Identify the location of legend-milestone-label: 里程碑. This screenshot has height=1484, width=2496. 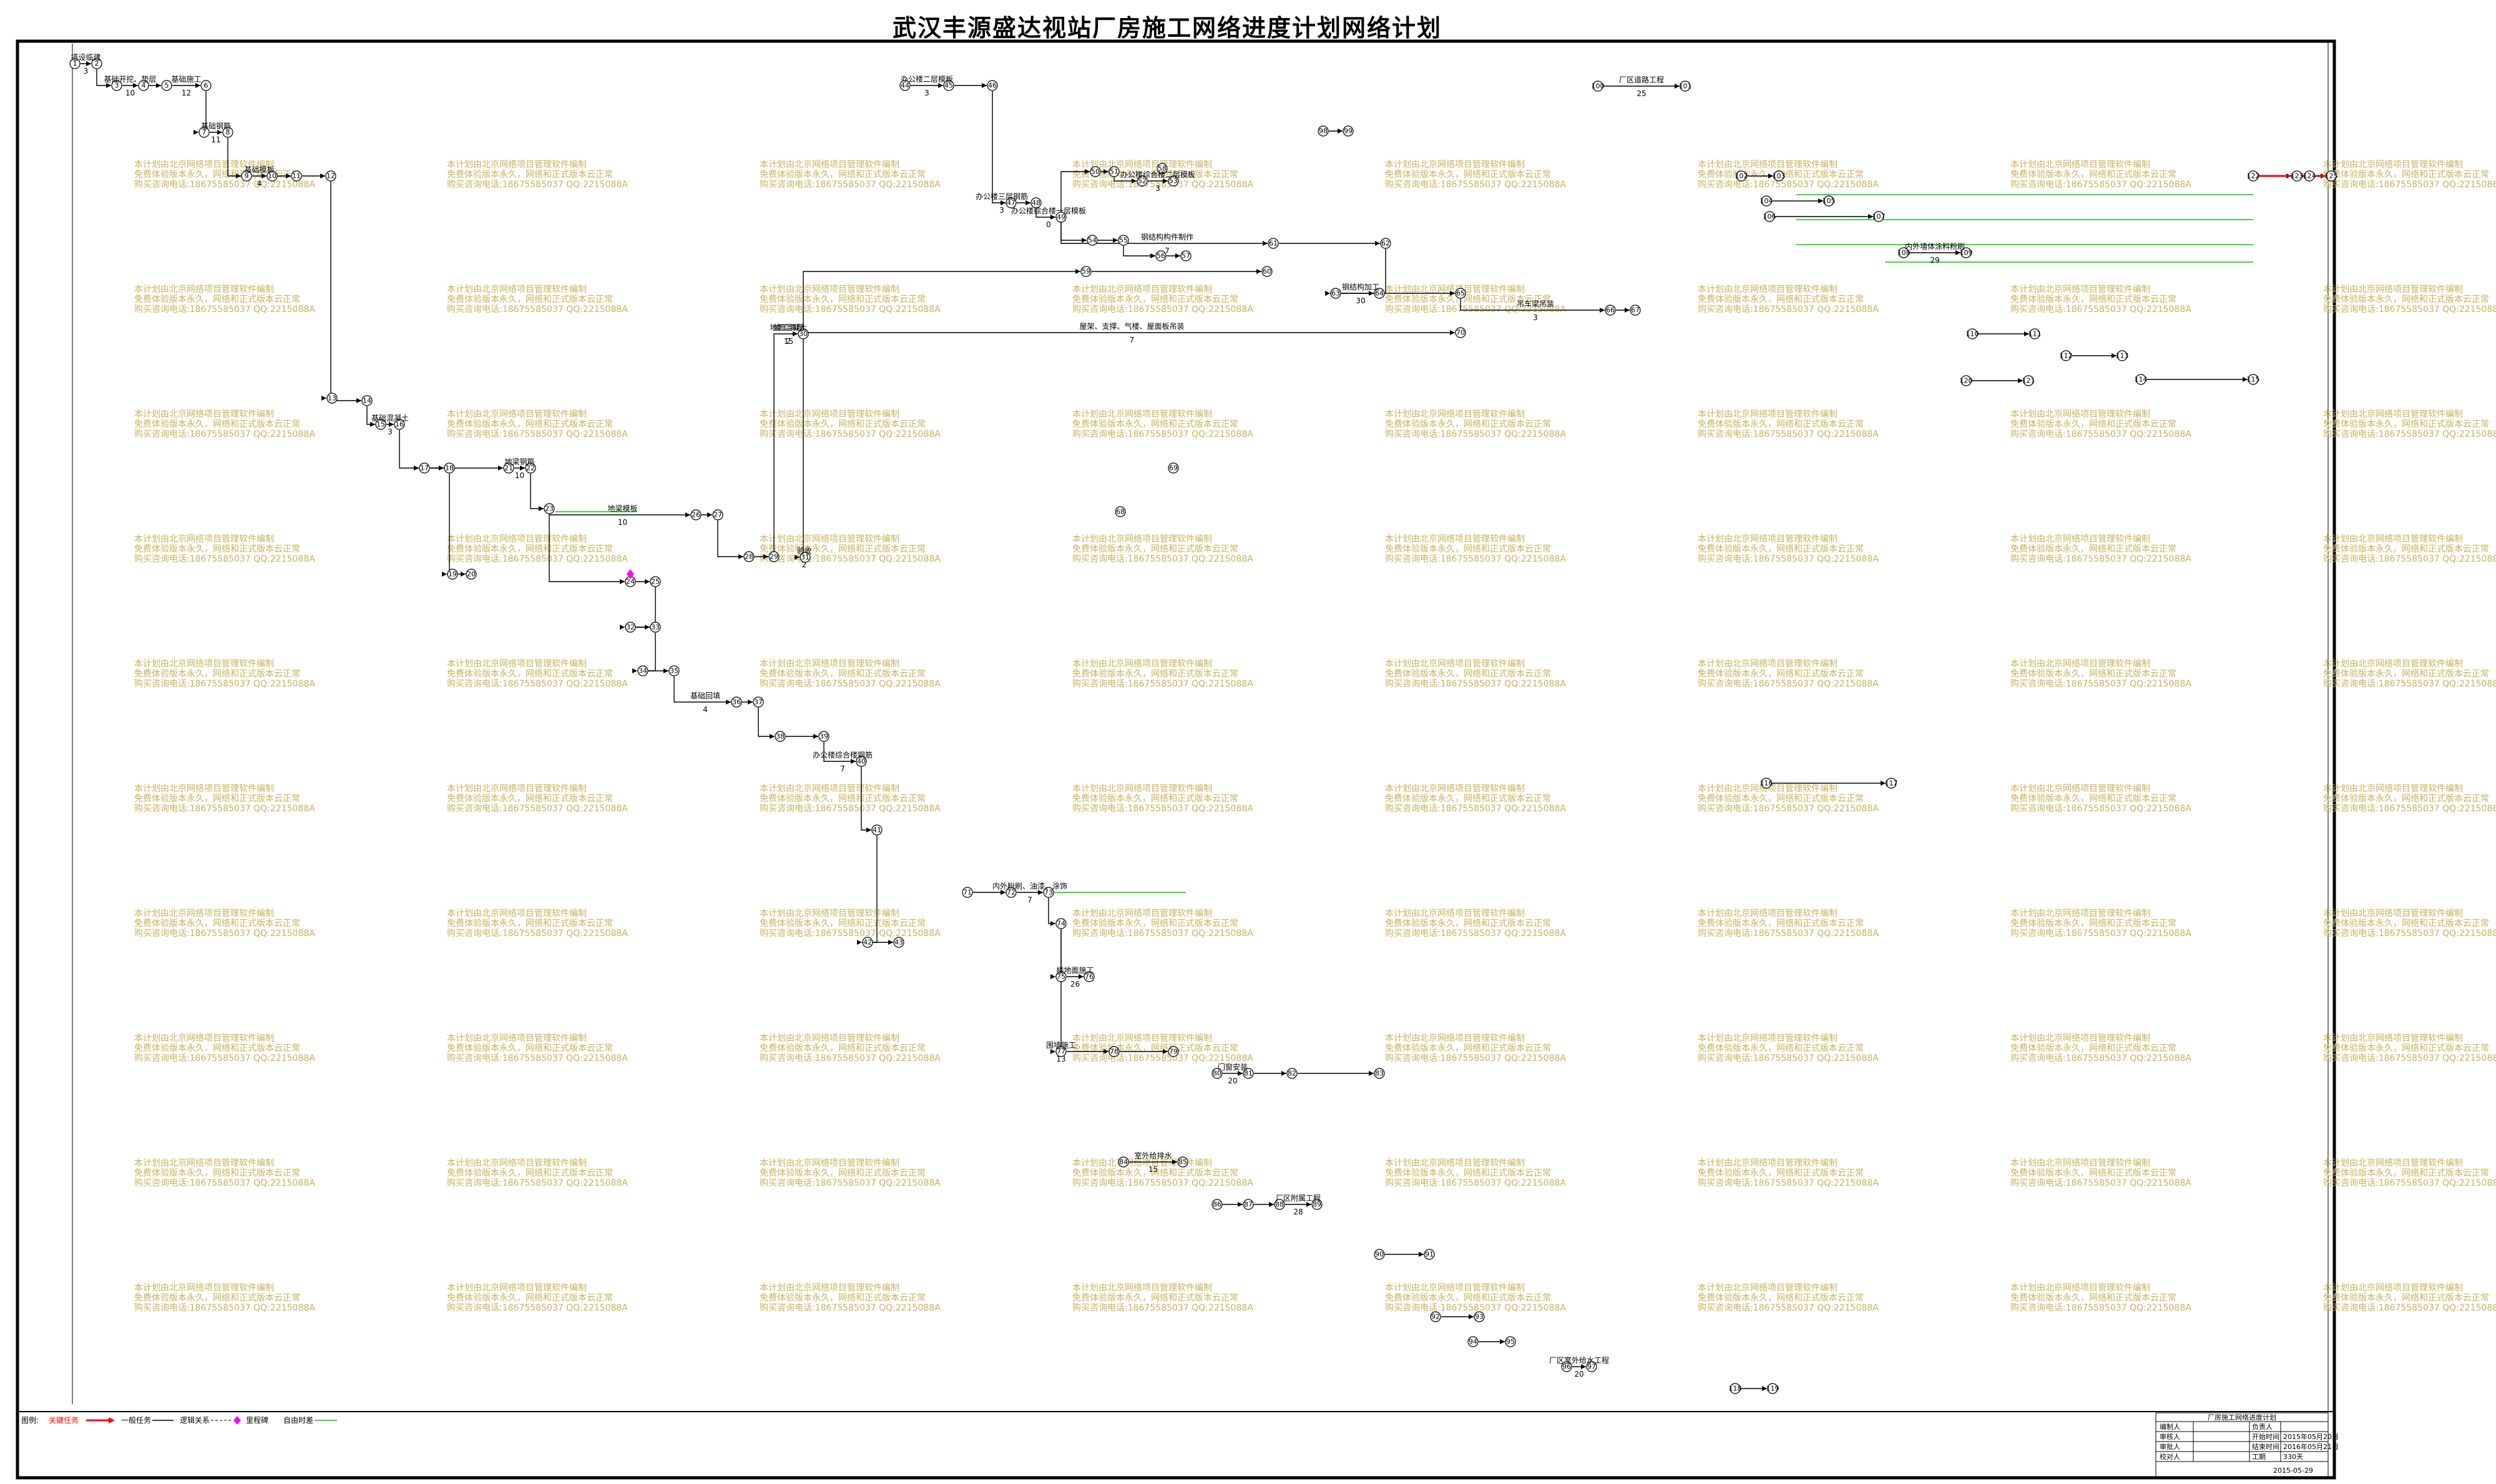
(257, 1420).